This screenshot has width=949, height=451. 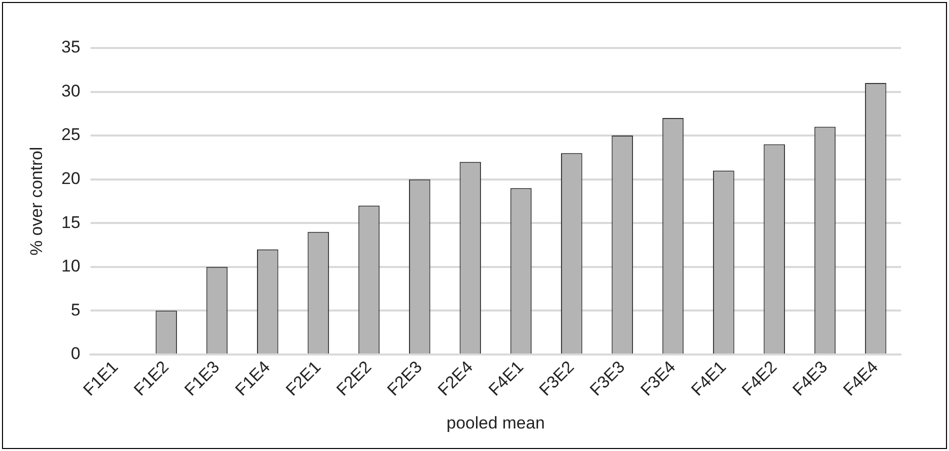 What do you see at coordinates (495, 422) in the screenshot?
I see `x-axis-title: pooled mean` at bounding box center [495, 422].